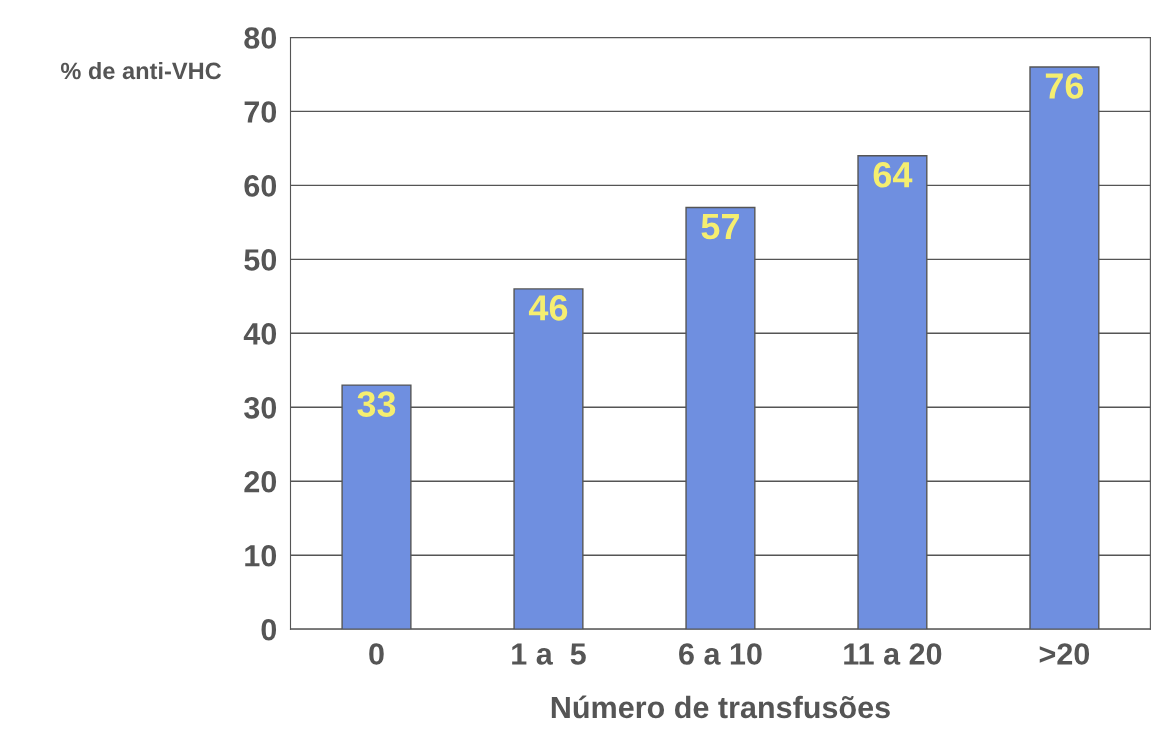 Image resolution: width=1162 pixels, height=749 pixels. What do you see at coordinates (548, 308) in the screenshot?
I see `data-label: 46` at bounding box center [548, 308].